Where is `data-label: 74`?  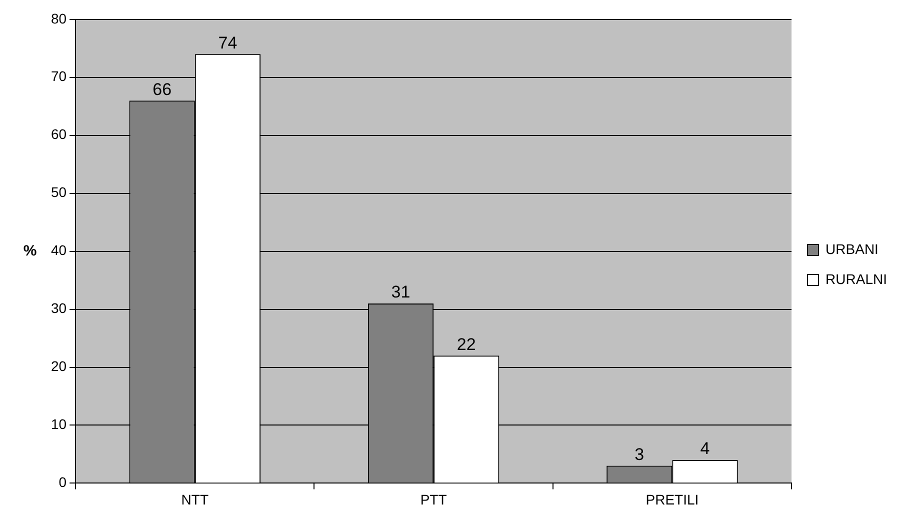
data-label: 74 is located at coordinates (228, 42).